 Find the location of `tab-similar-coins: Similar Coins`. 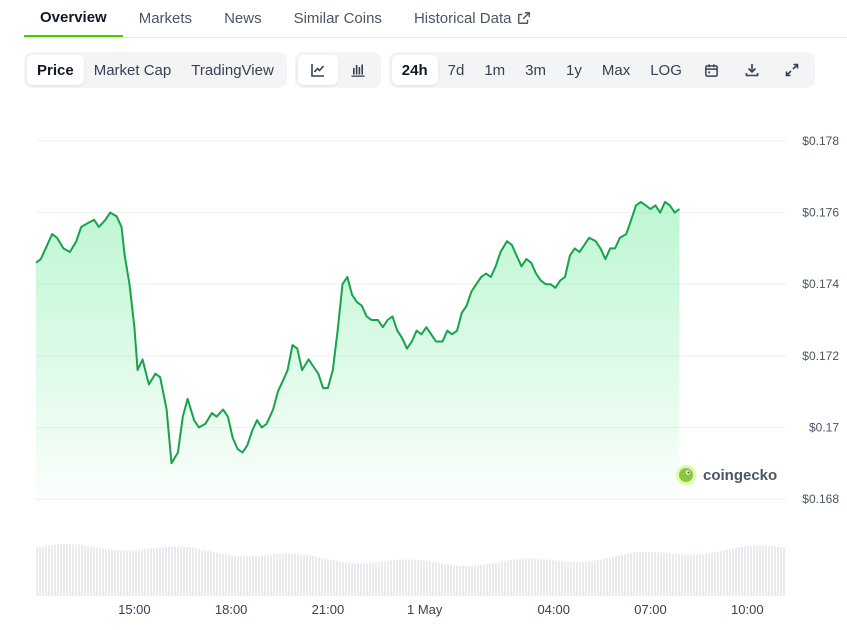

tab-similar-coins: Similar Coins is located at coordinates (337, 18).